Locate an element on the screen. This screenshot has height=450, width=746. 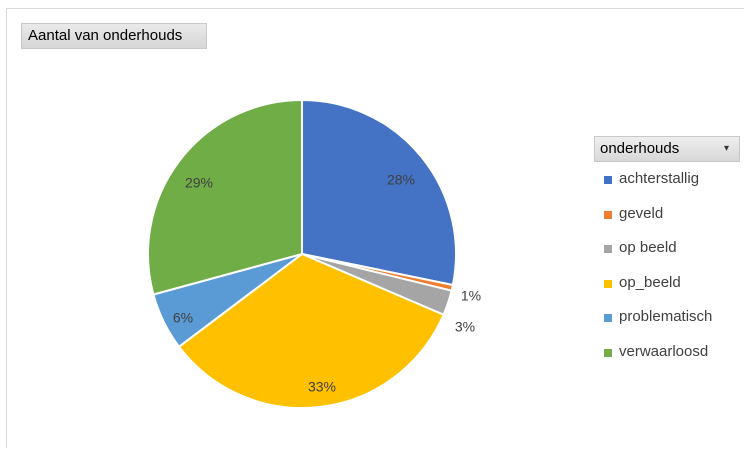
legend-label: problematisch is located at coordinates (666, 316).